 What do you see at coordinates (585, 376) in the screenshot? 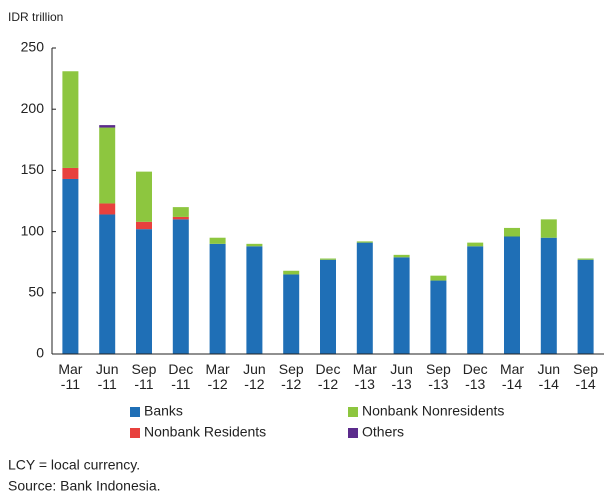
I see `x-tick-label: Sep -14` at bounding box center [585, 376].